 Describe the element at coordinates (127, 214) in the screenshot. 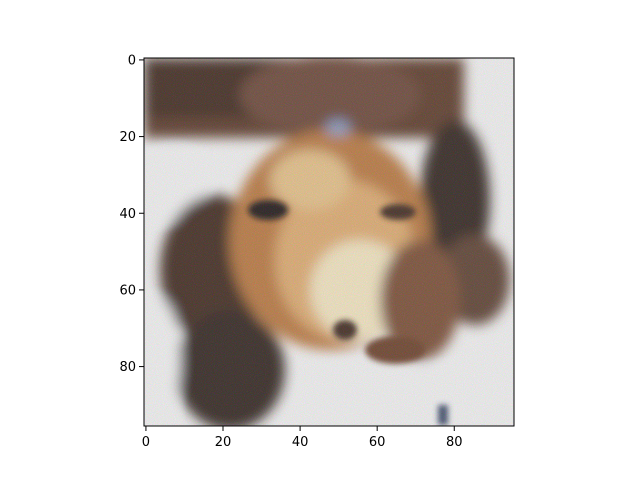

I see `y-tick-label: 40` at that location.